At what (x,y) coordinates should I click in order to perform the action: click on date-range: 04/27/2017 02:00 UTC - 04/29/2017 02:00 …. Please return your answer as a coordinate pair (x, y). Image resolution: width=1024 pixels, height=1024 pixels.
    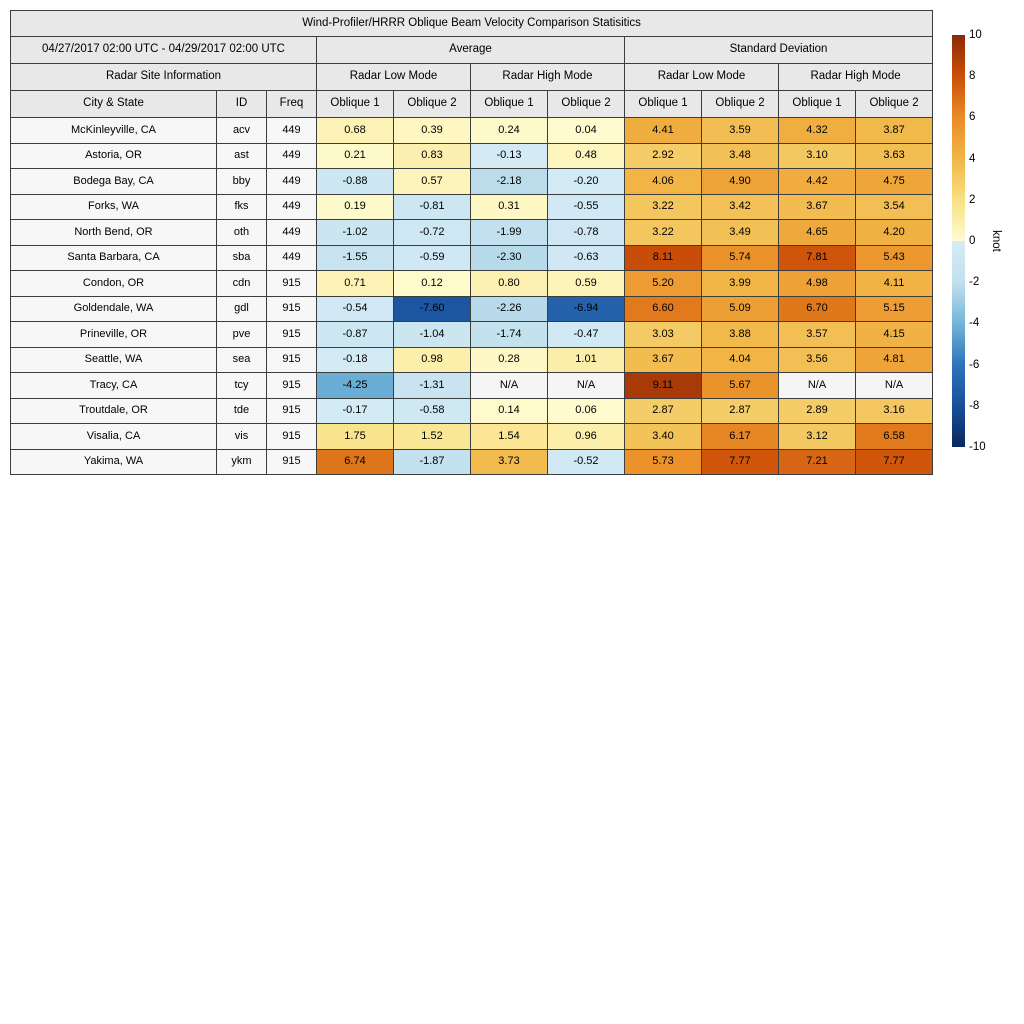
    Looking at the image, I should click on (163, 50).